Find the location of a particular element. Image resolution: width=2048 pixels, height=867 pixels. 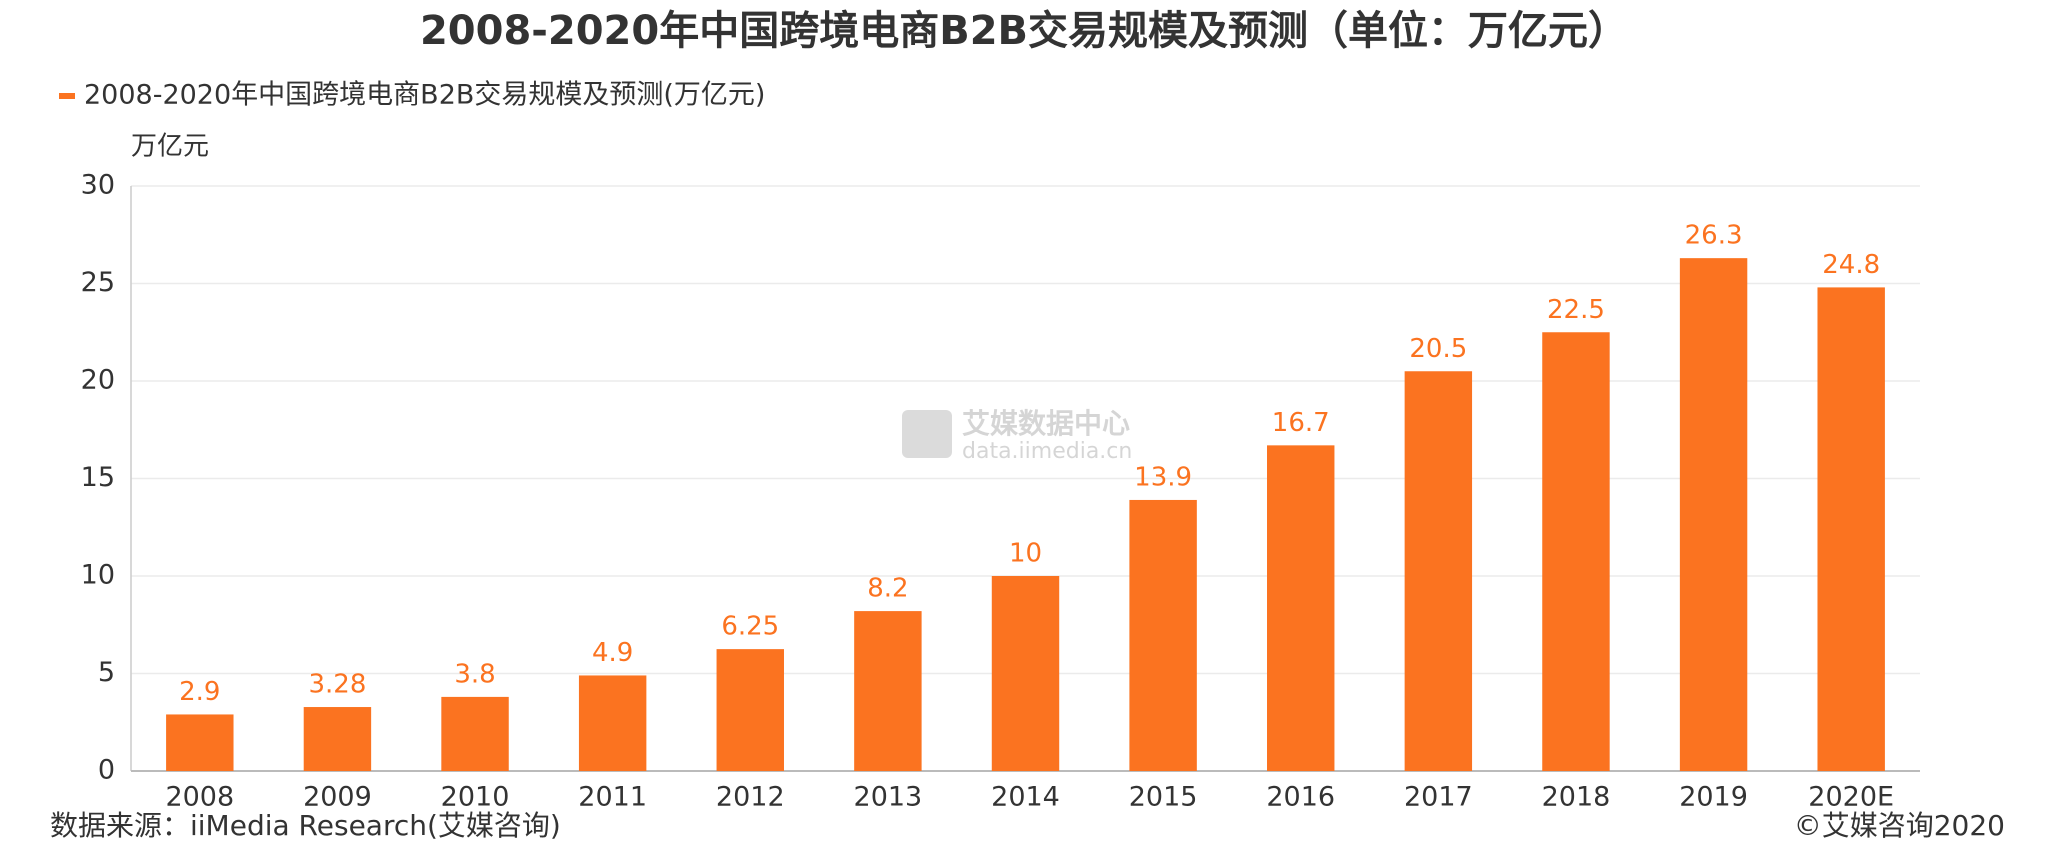

data-label: 13.9 is located at coordinates (1163, 477).